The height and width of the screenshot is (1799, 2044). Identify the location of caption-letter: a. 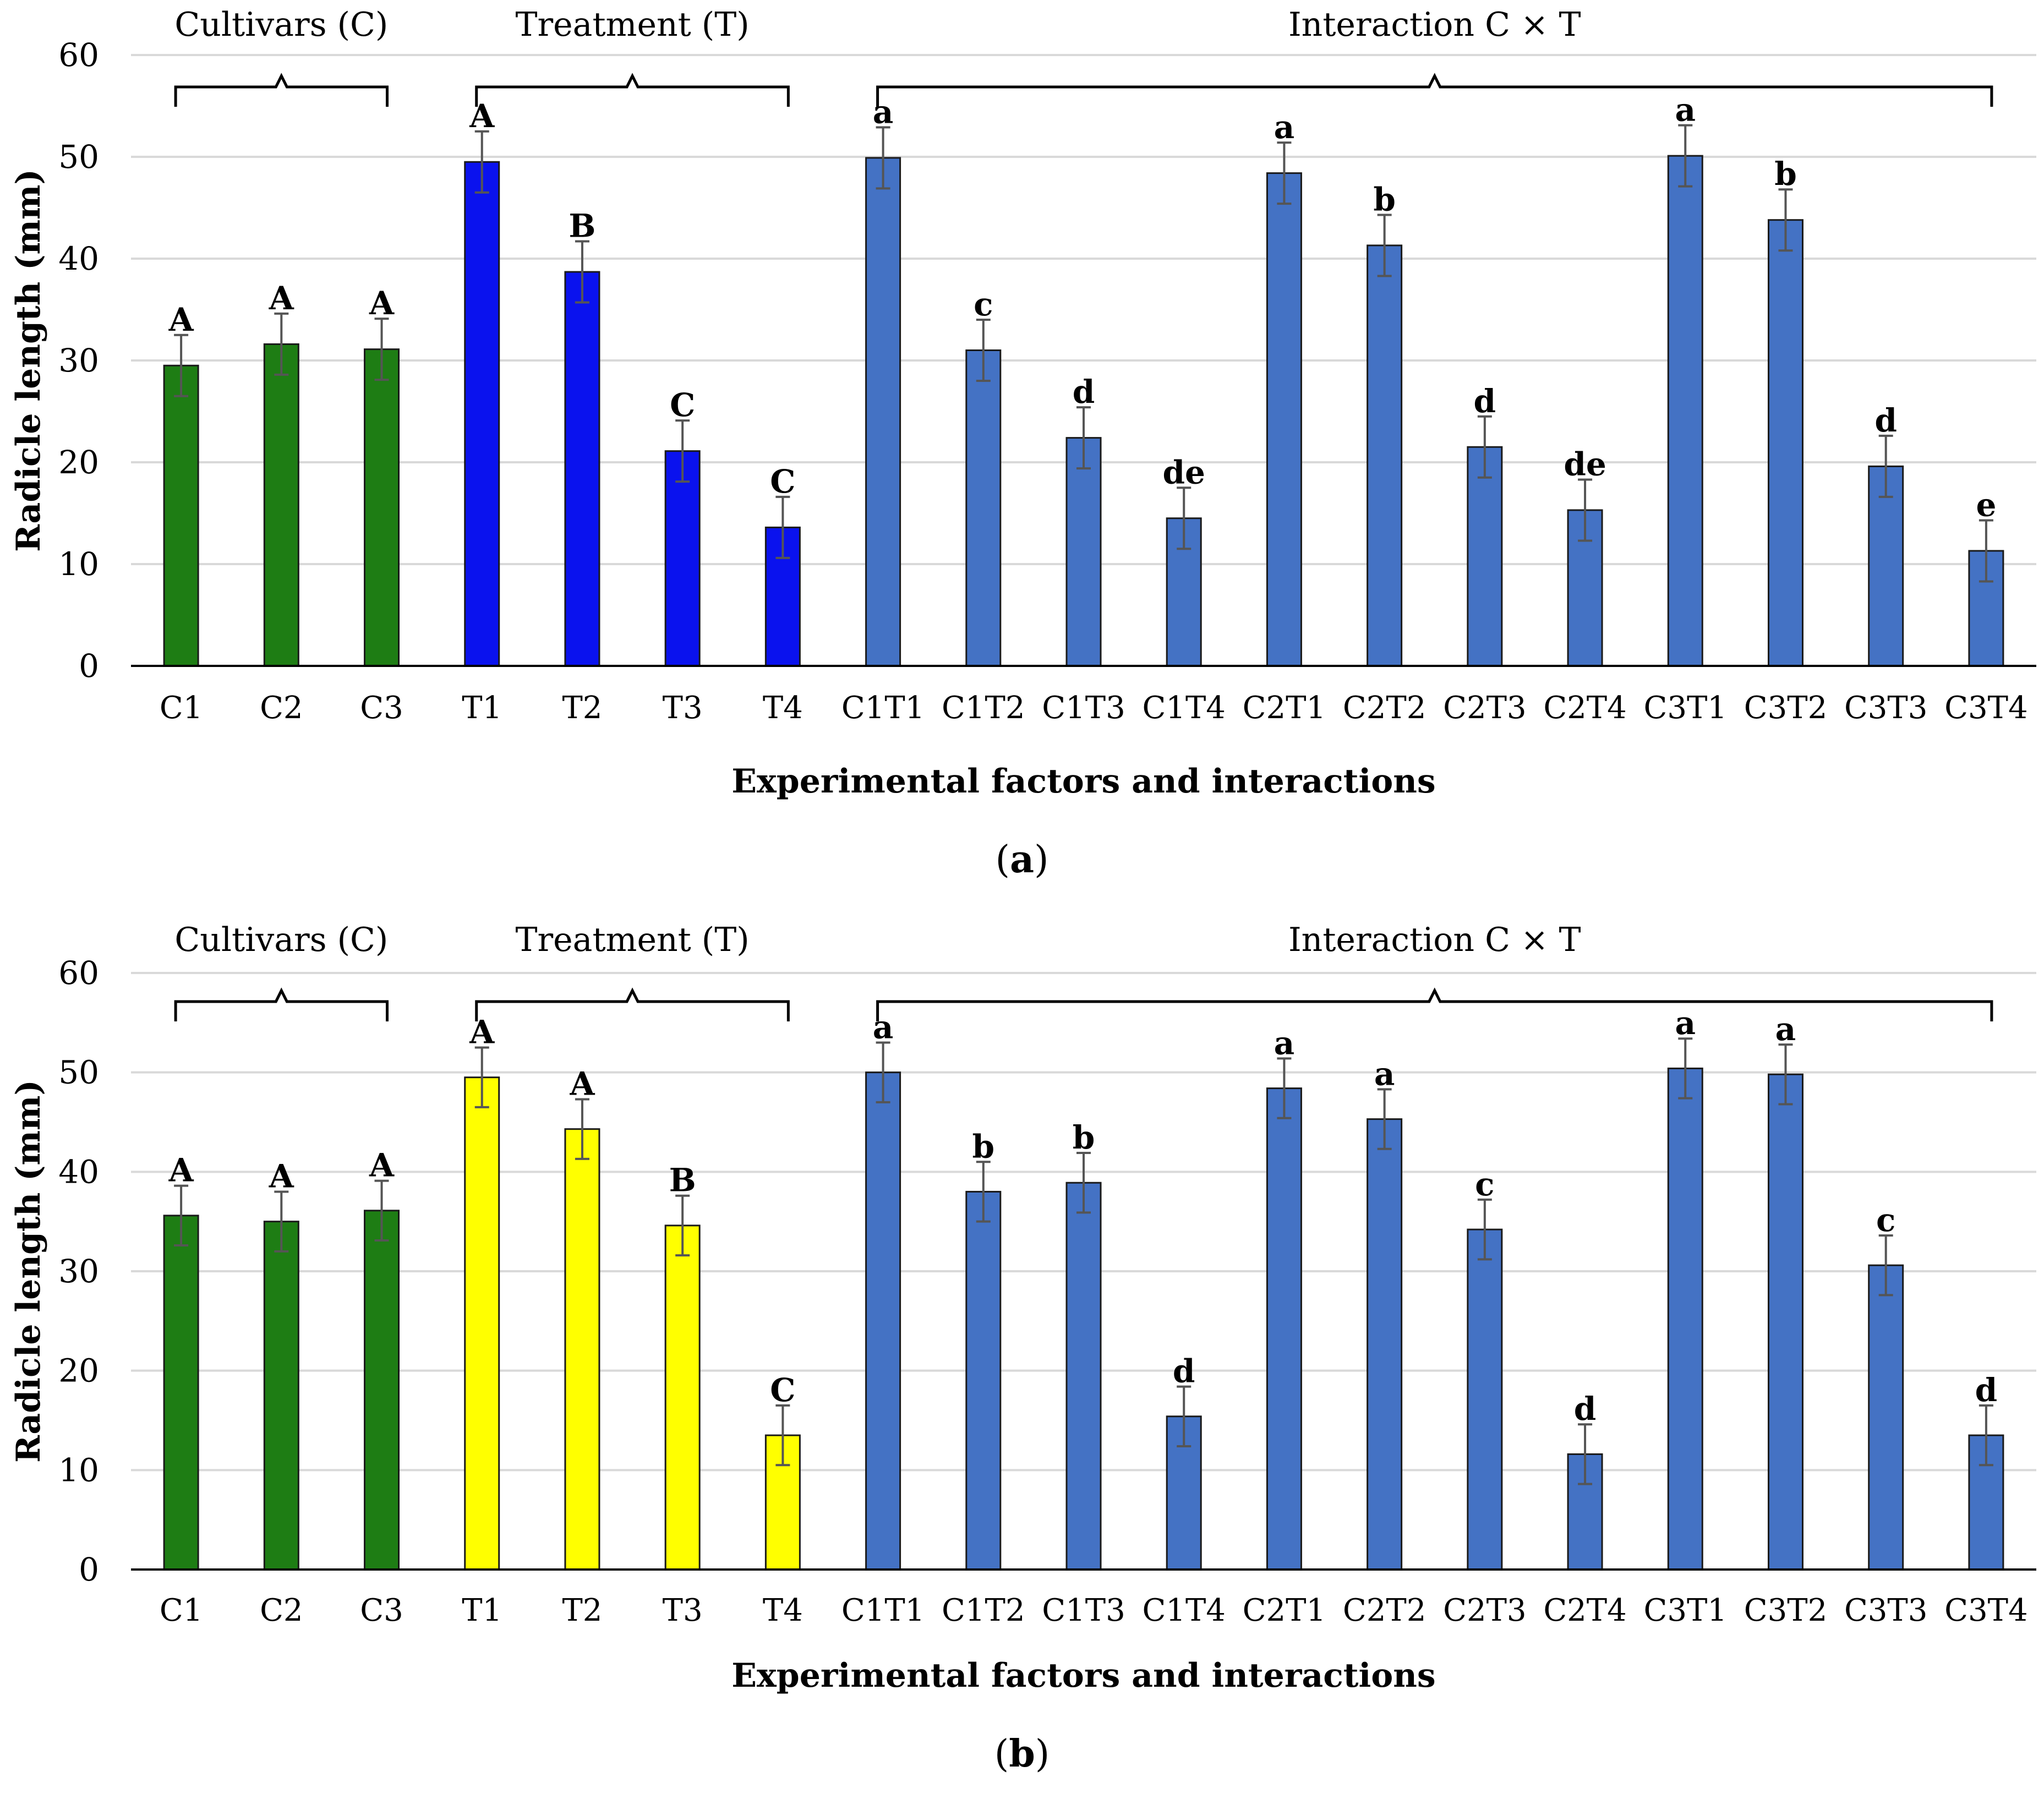
(1022, 860).